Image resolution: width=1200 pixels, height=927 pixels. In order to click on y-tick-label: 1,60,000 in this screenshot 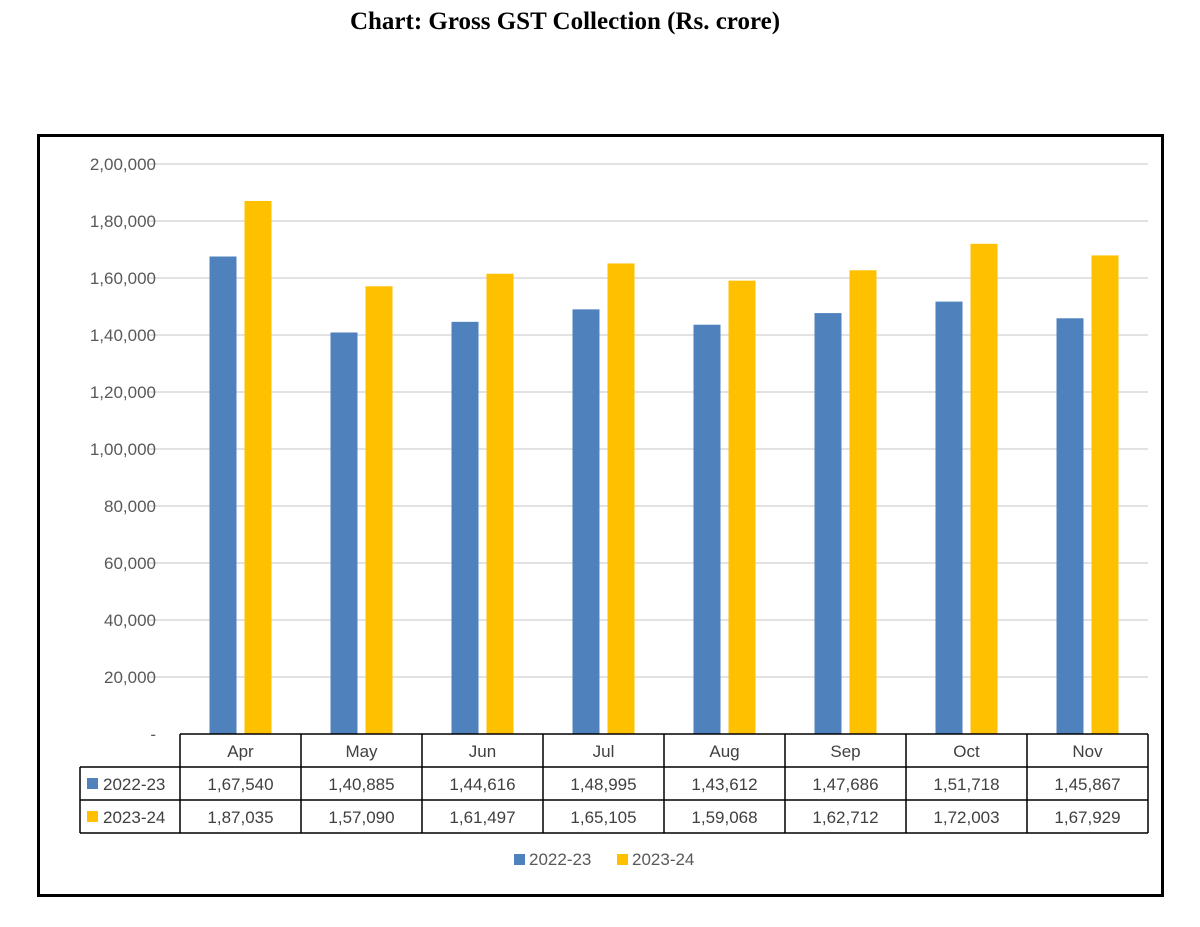, I will do `click(123, 278)`.